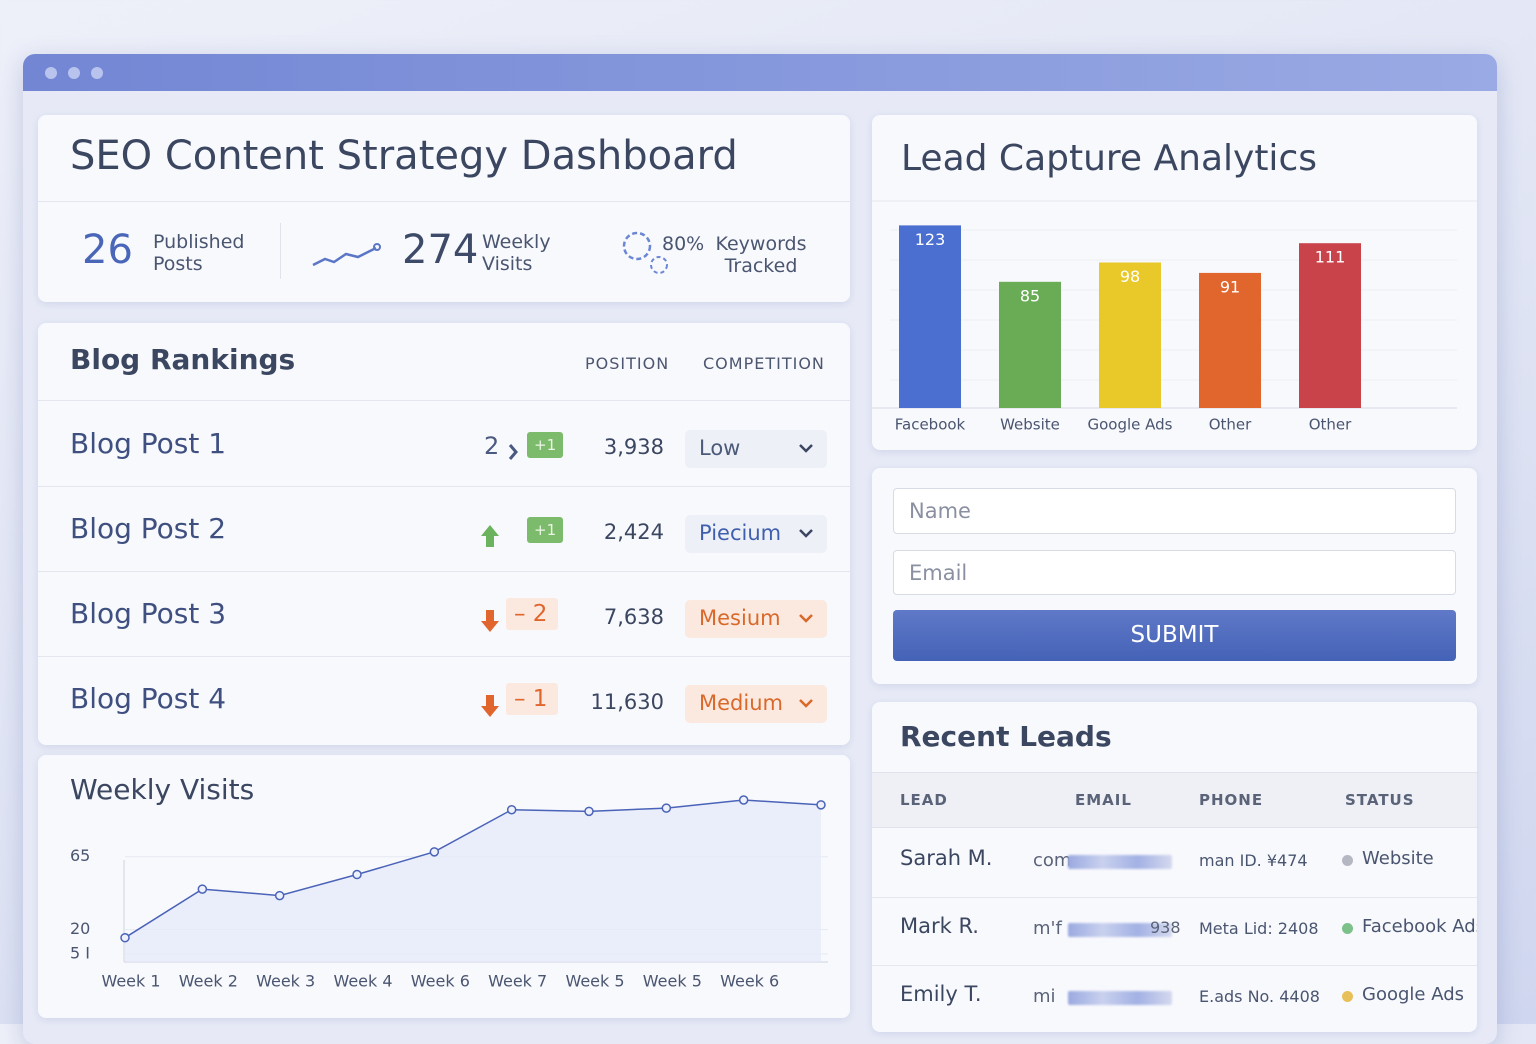 The height and width of the screenshot is (1044, 1536). Describe the element at coordinates (627, 363) in the screenshot. I see `column-header: POSITION` at that location.